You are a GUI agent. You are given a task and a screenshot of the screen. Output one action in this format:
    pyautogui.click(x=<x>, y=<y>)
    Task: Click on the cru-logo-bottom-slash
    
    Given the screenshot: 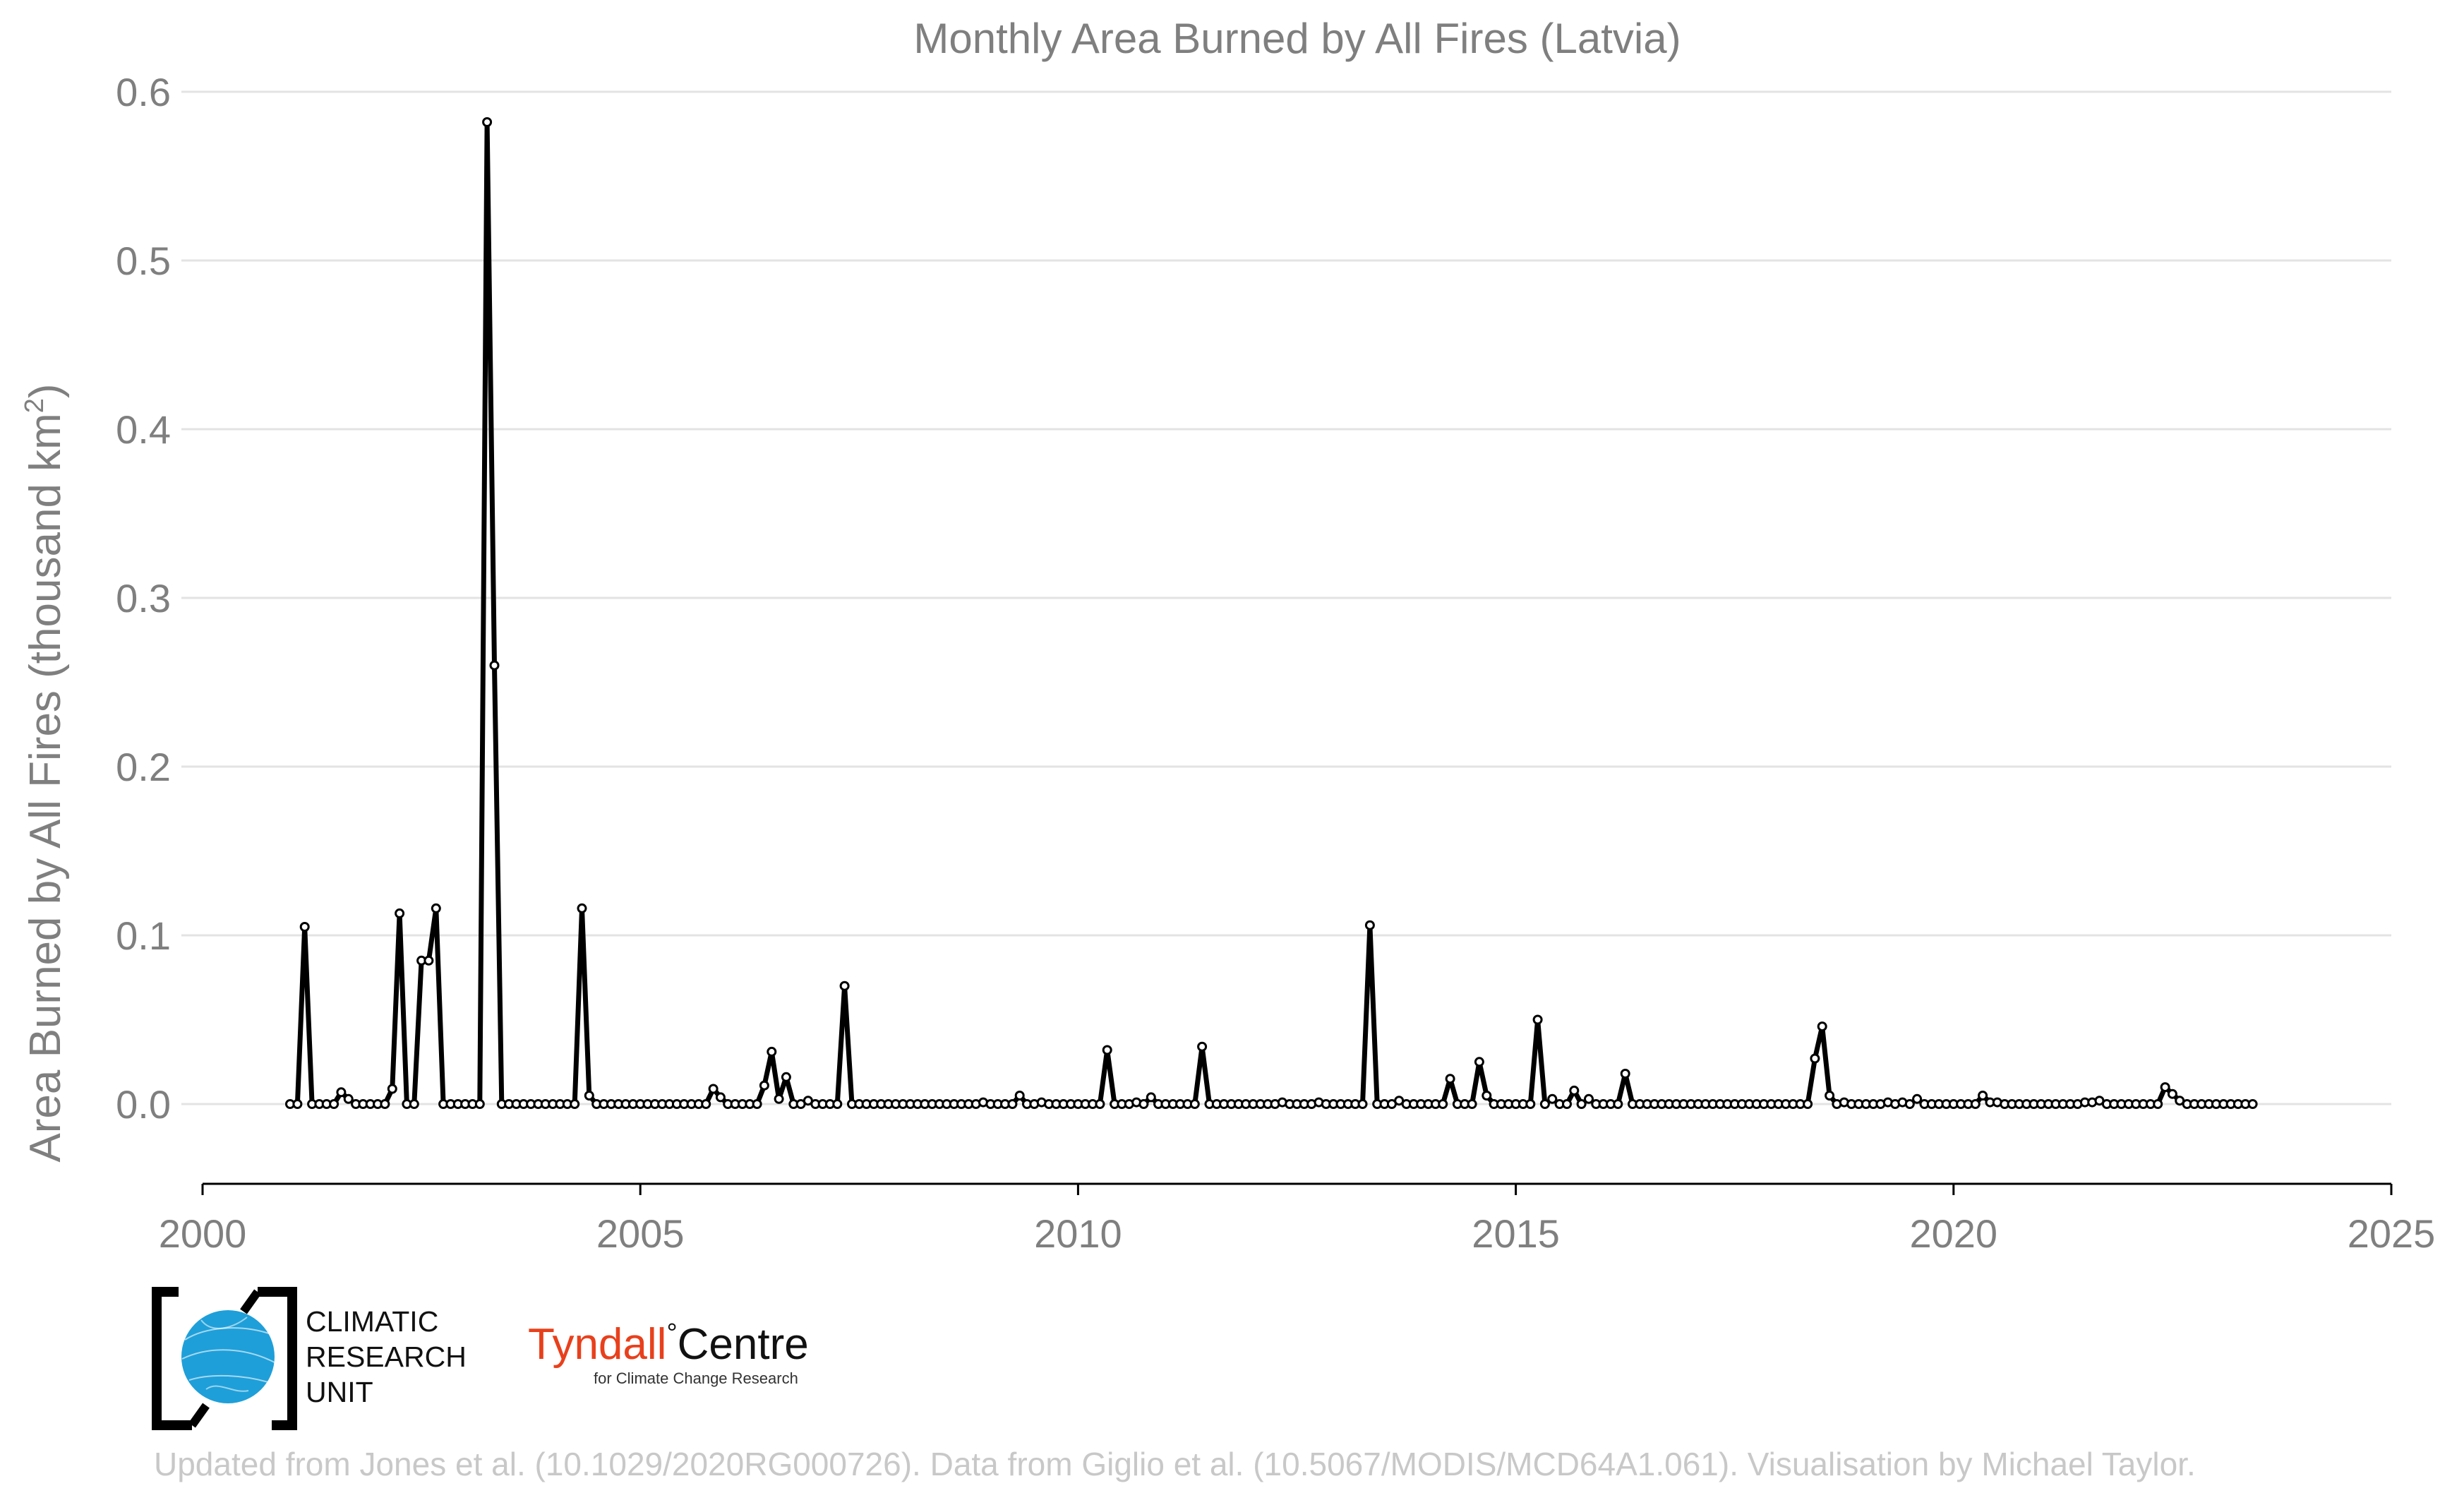 What is the action you would take?
    pyautogui.click(x=199, y=1415)
    